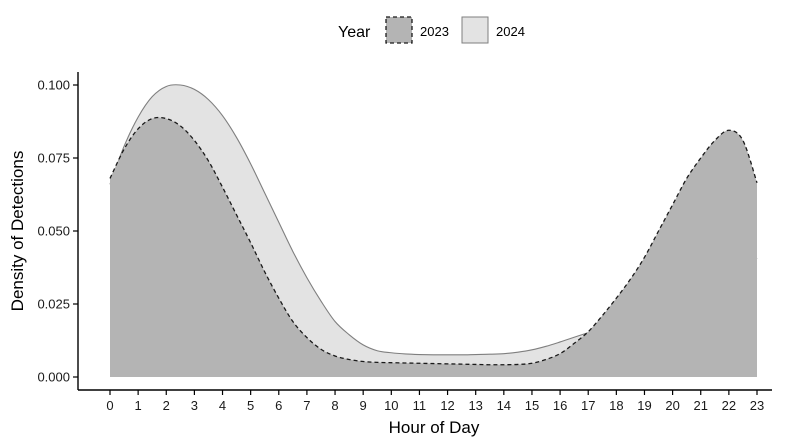 The image size is (800, 445). I want to click on x-tick-label: 14, so click(504, 405).